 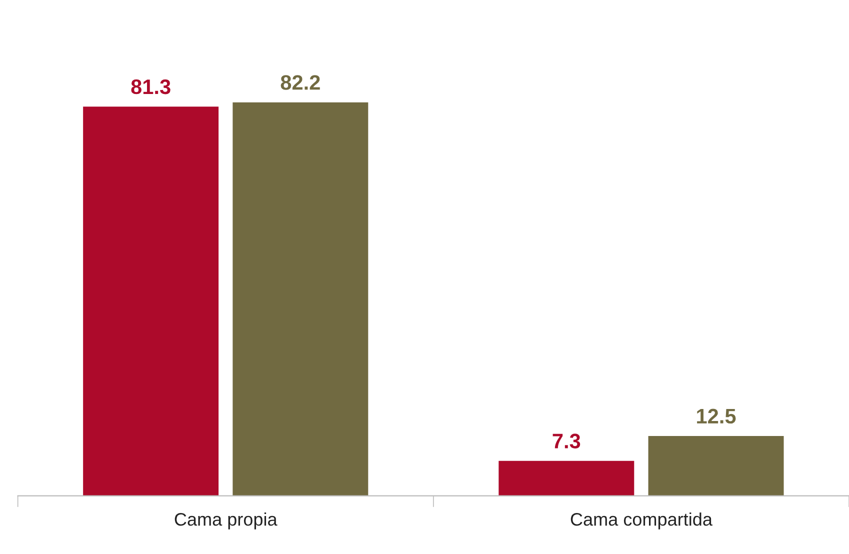 I want to click on data-label: 12.5, so click(x=716, y=416).